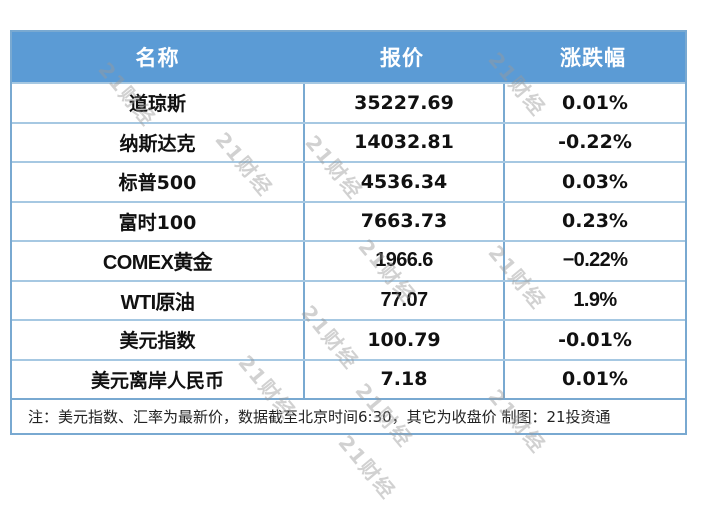 The image size is (705, 505). Describe the element at coordinates (157, 302) in the screenshot. I see `instrument-name: WTI原油` at that location.